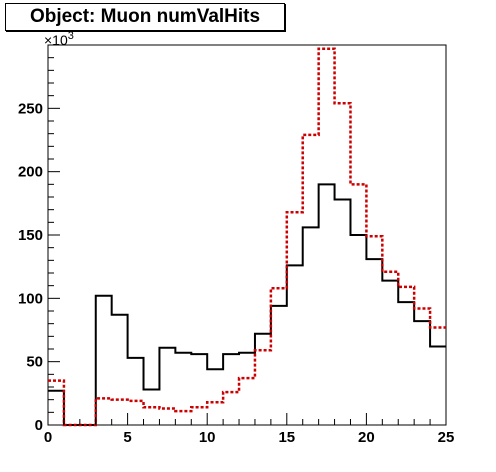 The height and width of the screenshot is (472, 496). I want to click on y-tick-label: 100, so click(30, 298).